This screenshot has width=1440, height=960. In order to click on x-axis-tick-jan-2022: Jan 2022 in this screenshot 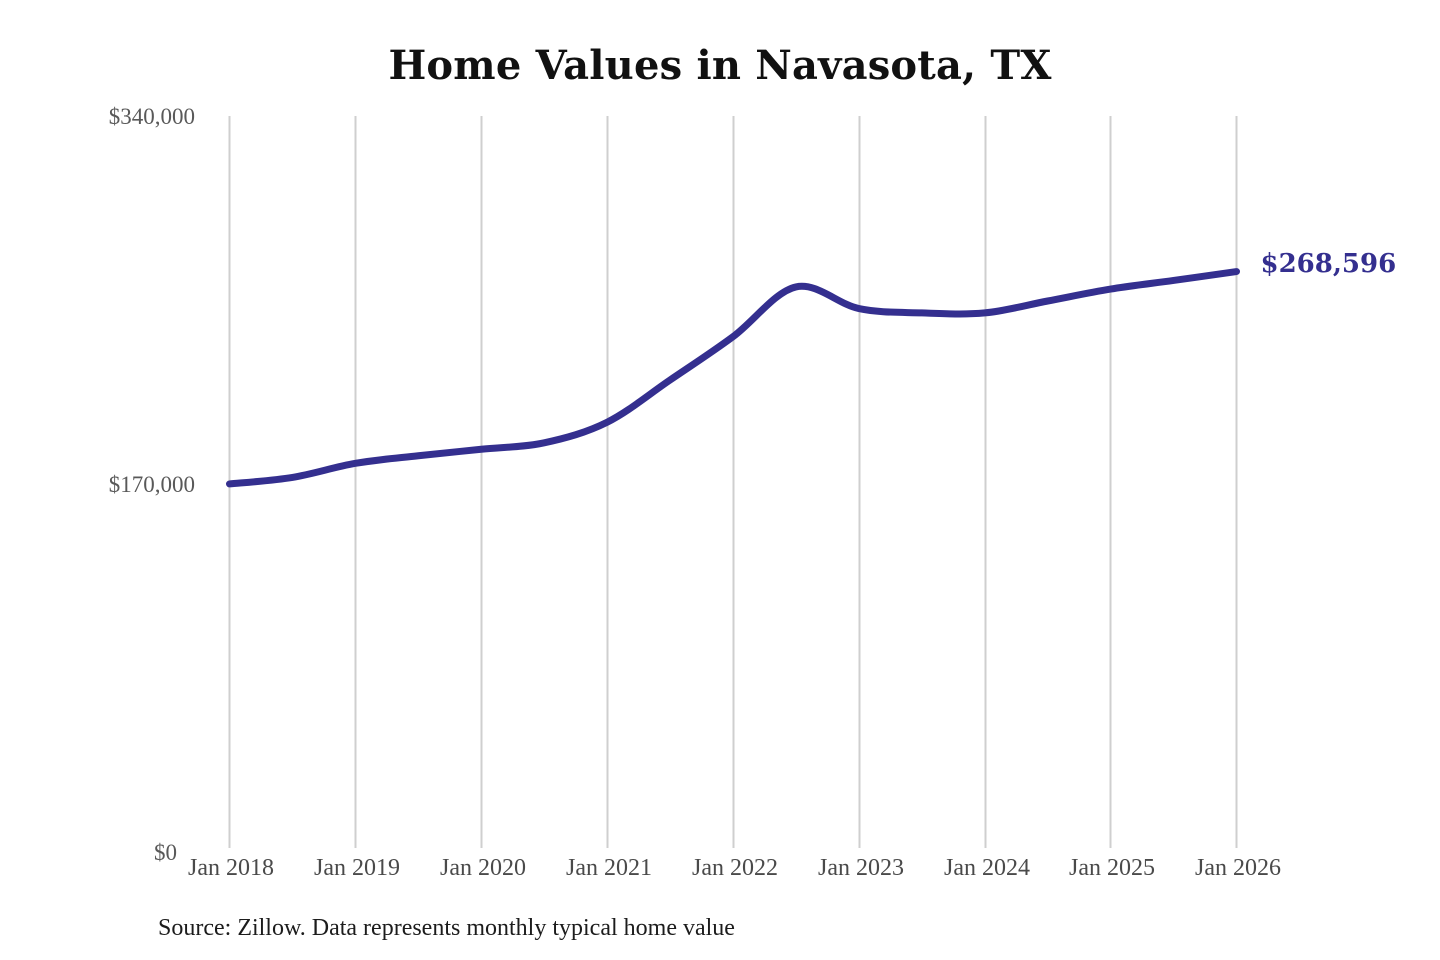, I will do `click(735, 868)`.